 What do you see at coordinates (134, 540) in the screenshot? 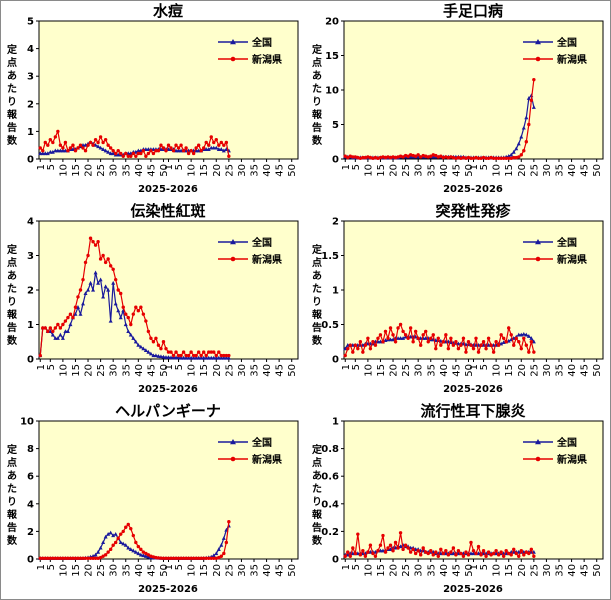
I see `series-niigata` at bounding box center [134, 540].